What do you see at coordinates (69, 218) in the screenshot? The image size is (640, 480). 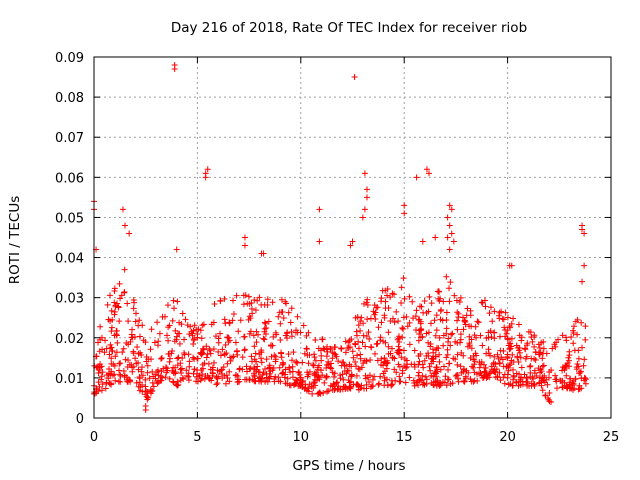 I see `y-tick-label: 0.05` at bounding box center [69, 218].